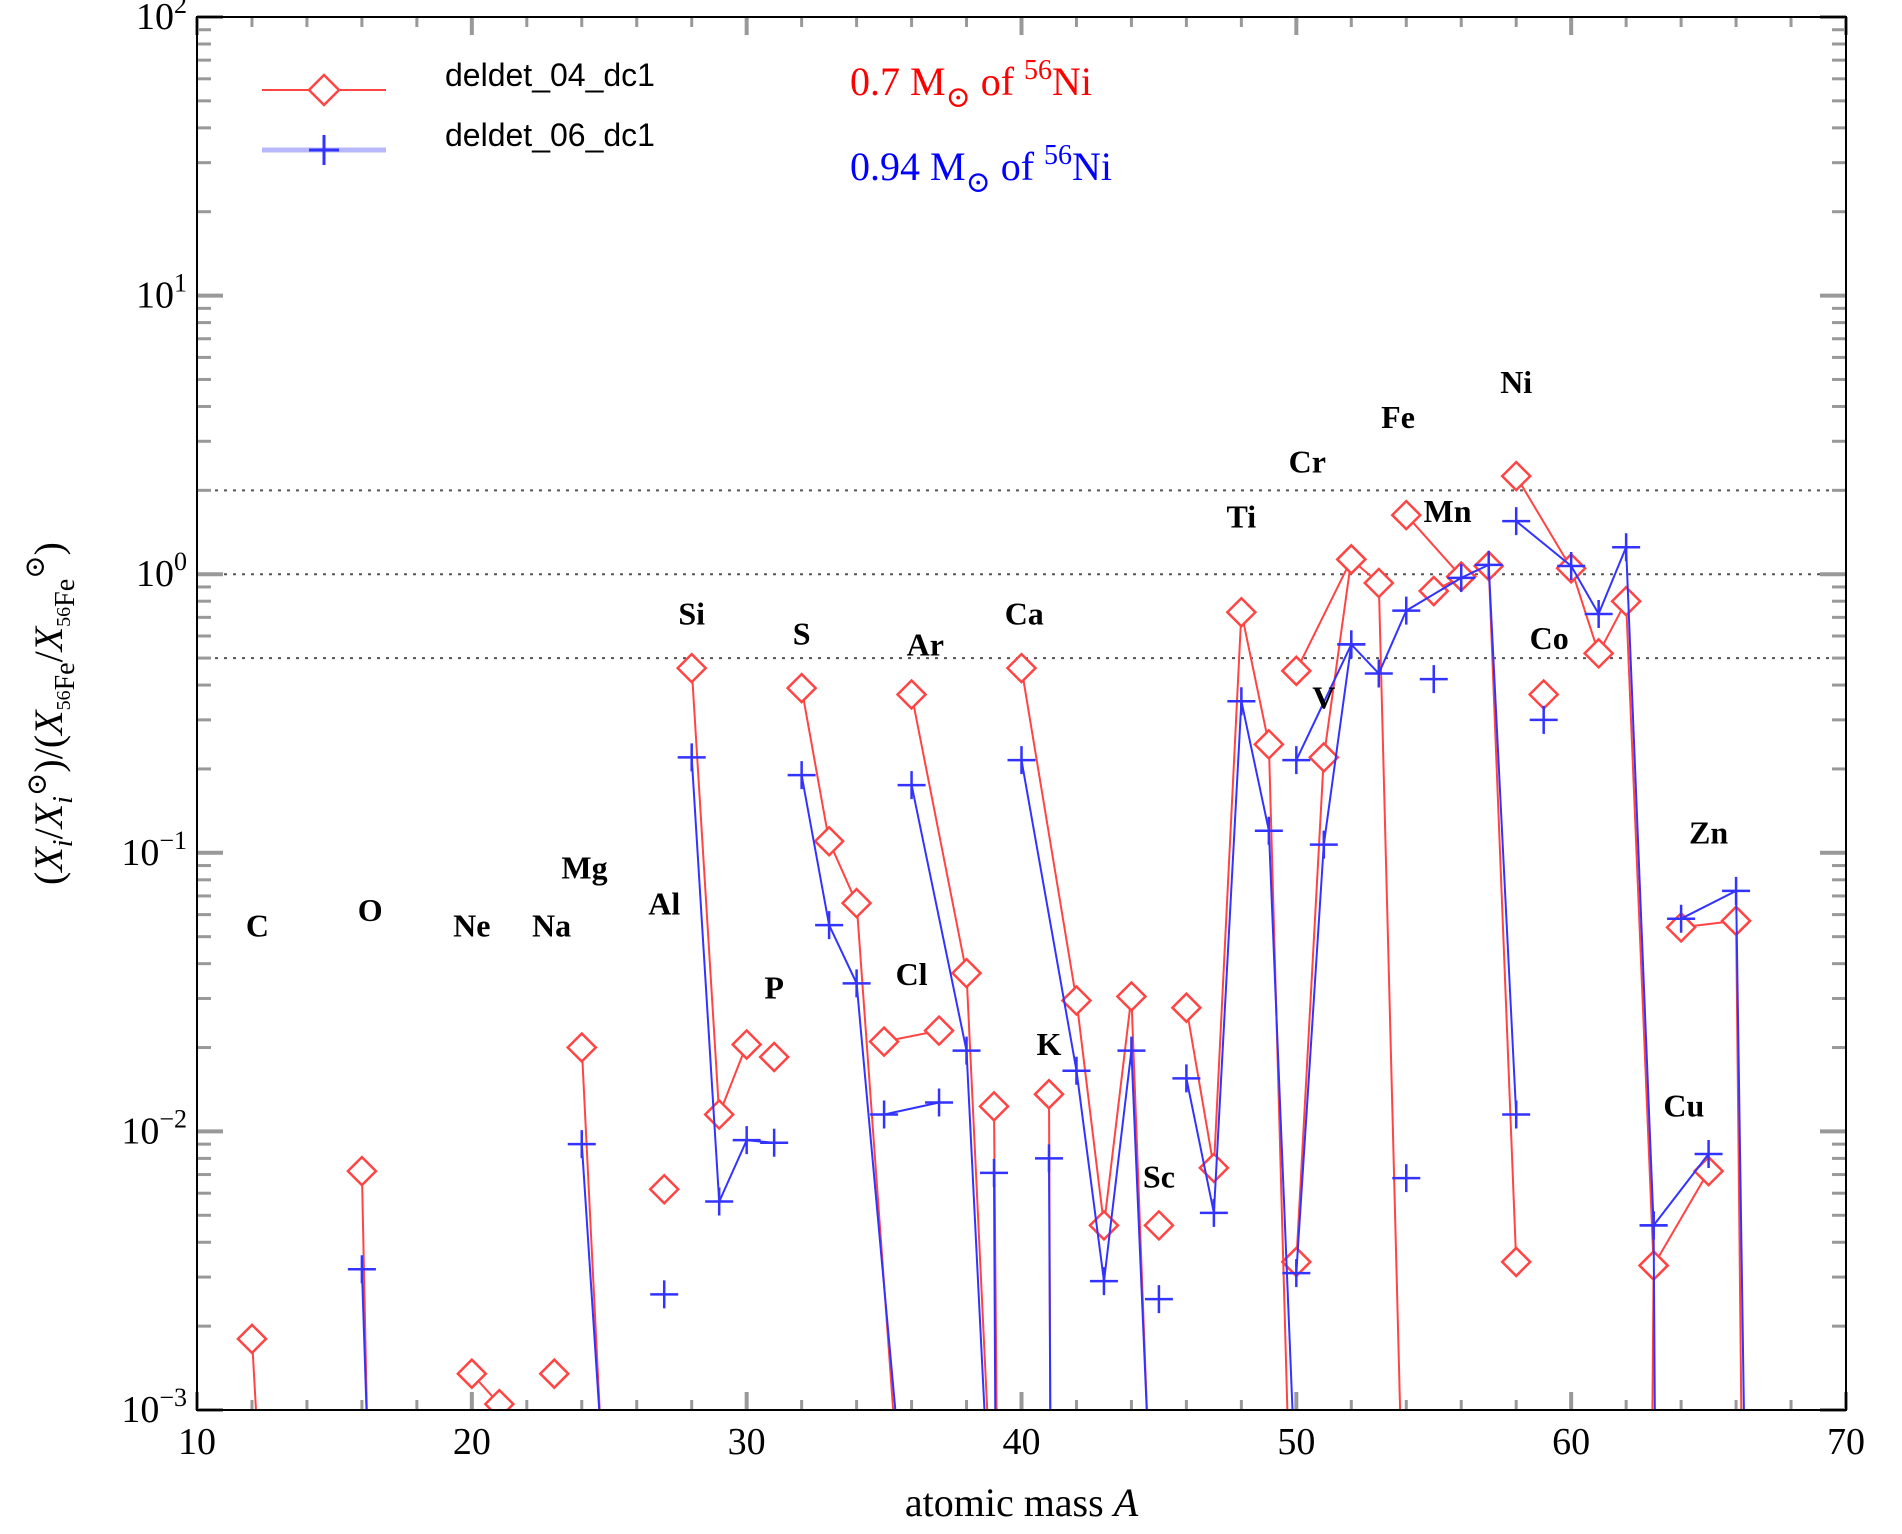  Describe the element at coordinates (747, 1442) in the screenshot. I see `x-tick-label: 30` at that location.